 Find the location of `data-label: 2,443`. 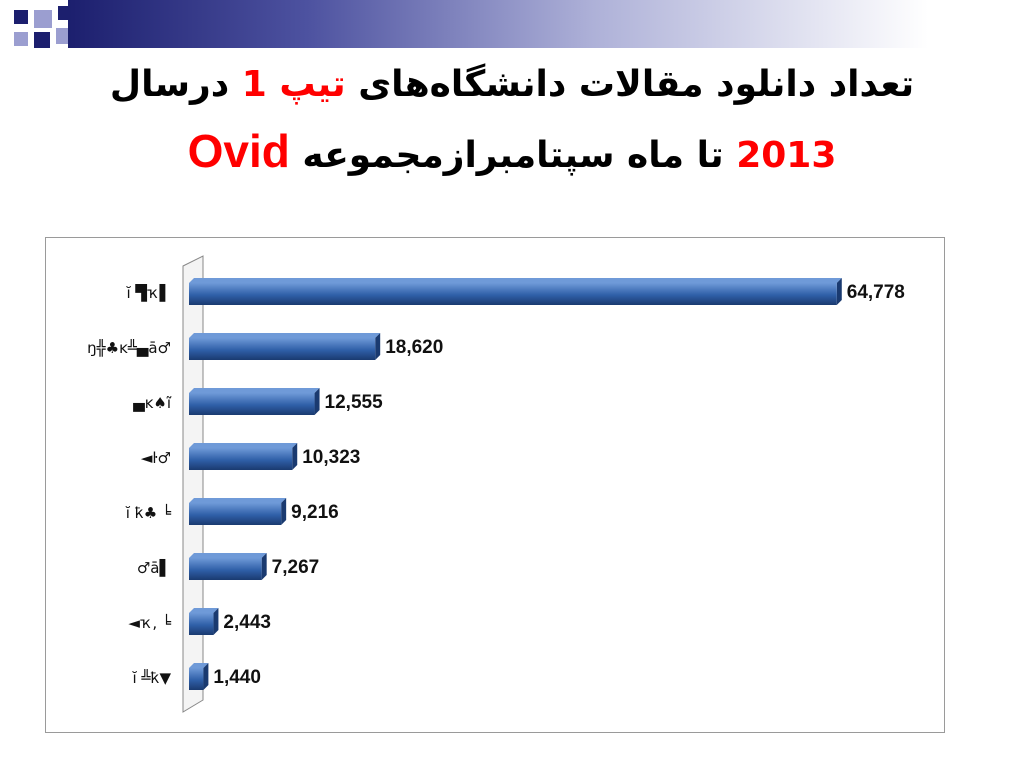

data-label: 2,443 is located at coordinates (247, 622).